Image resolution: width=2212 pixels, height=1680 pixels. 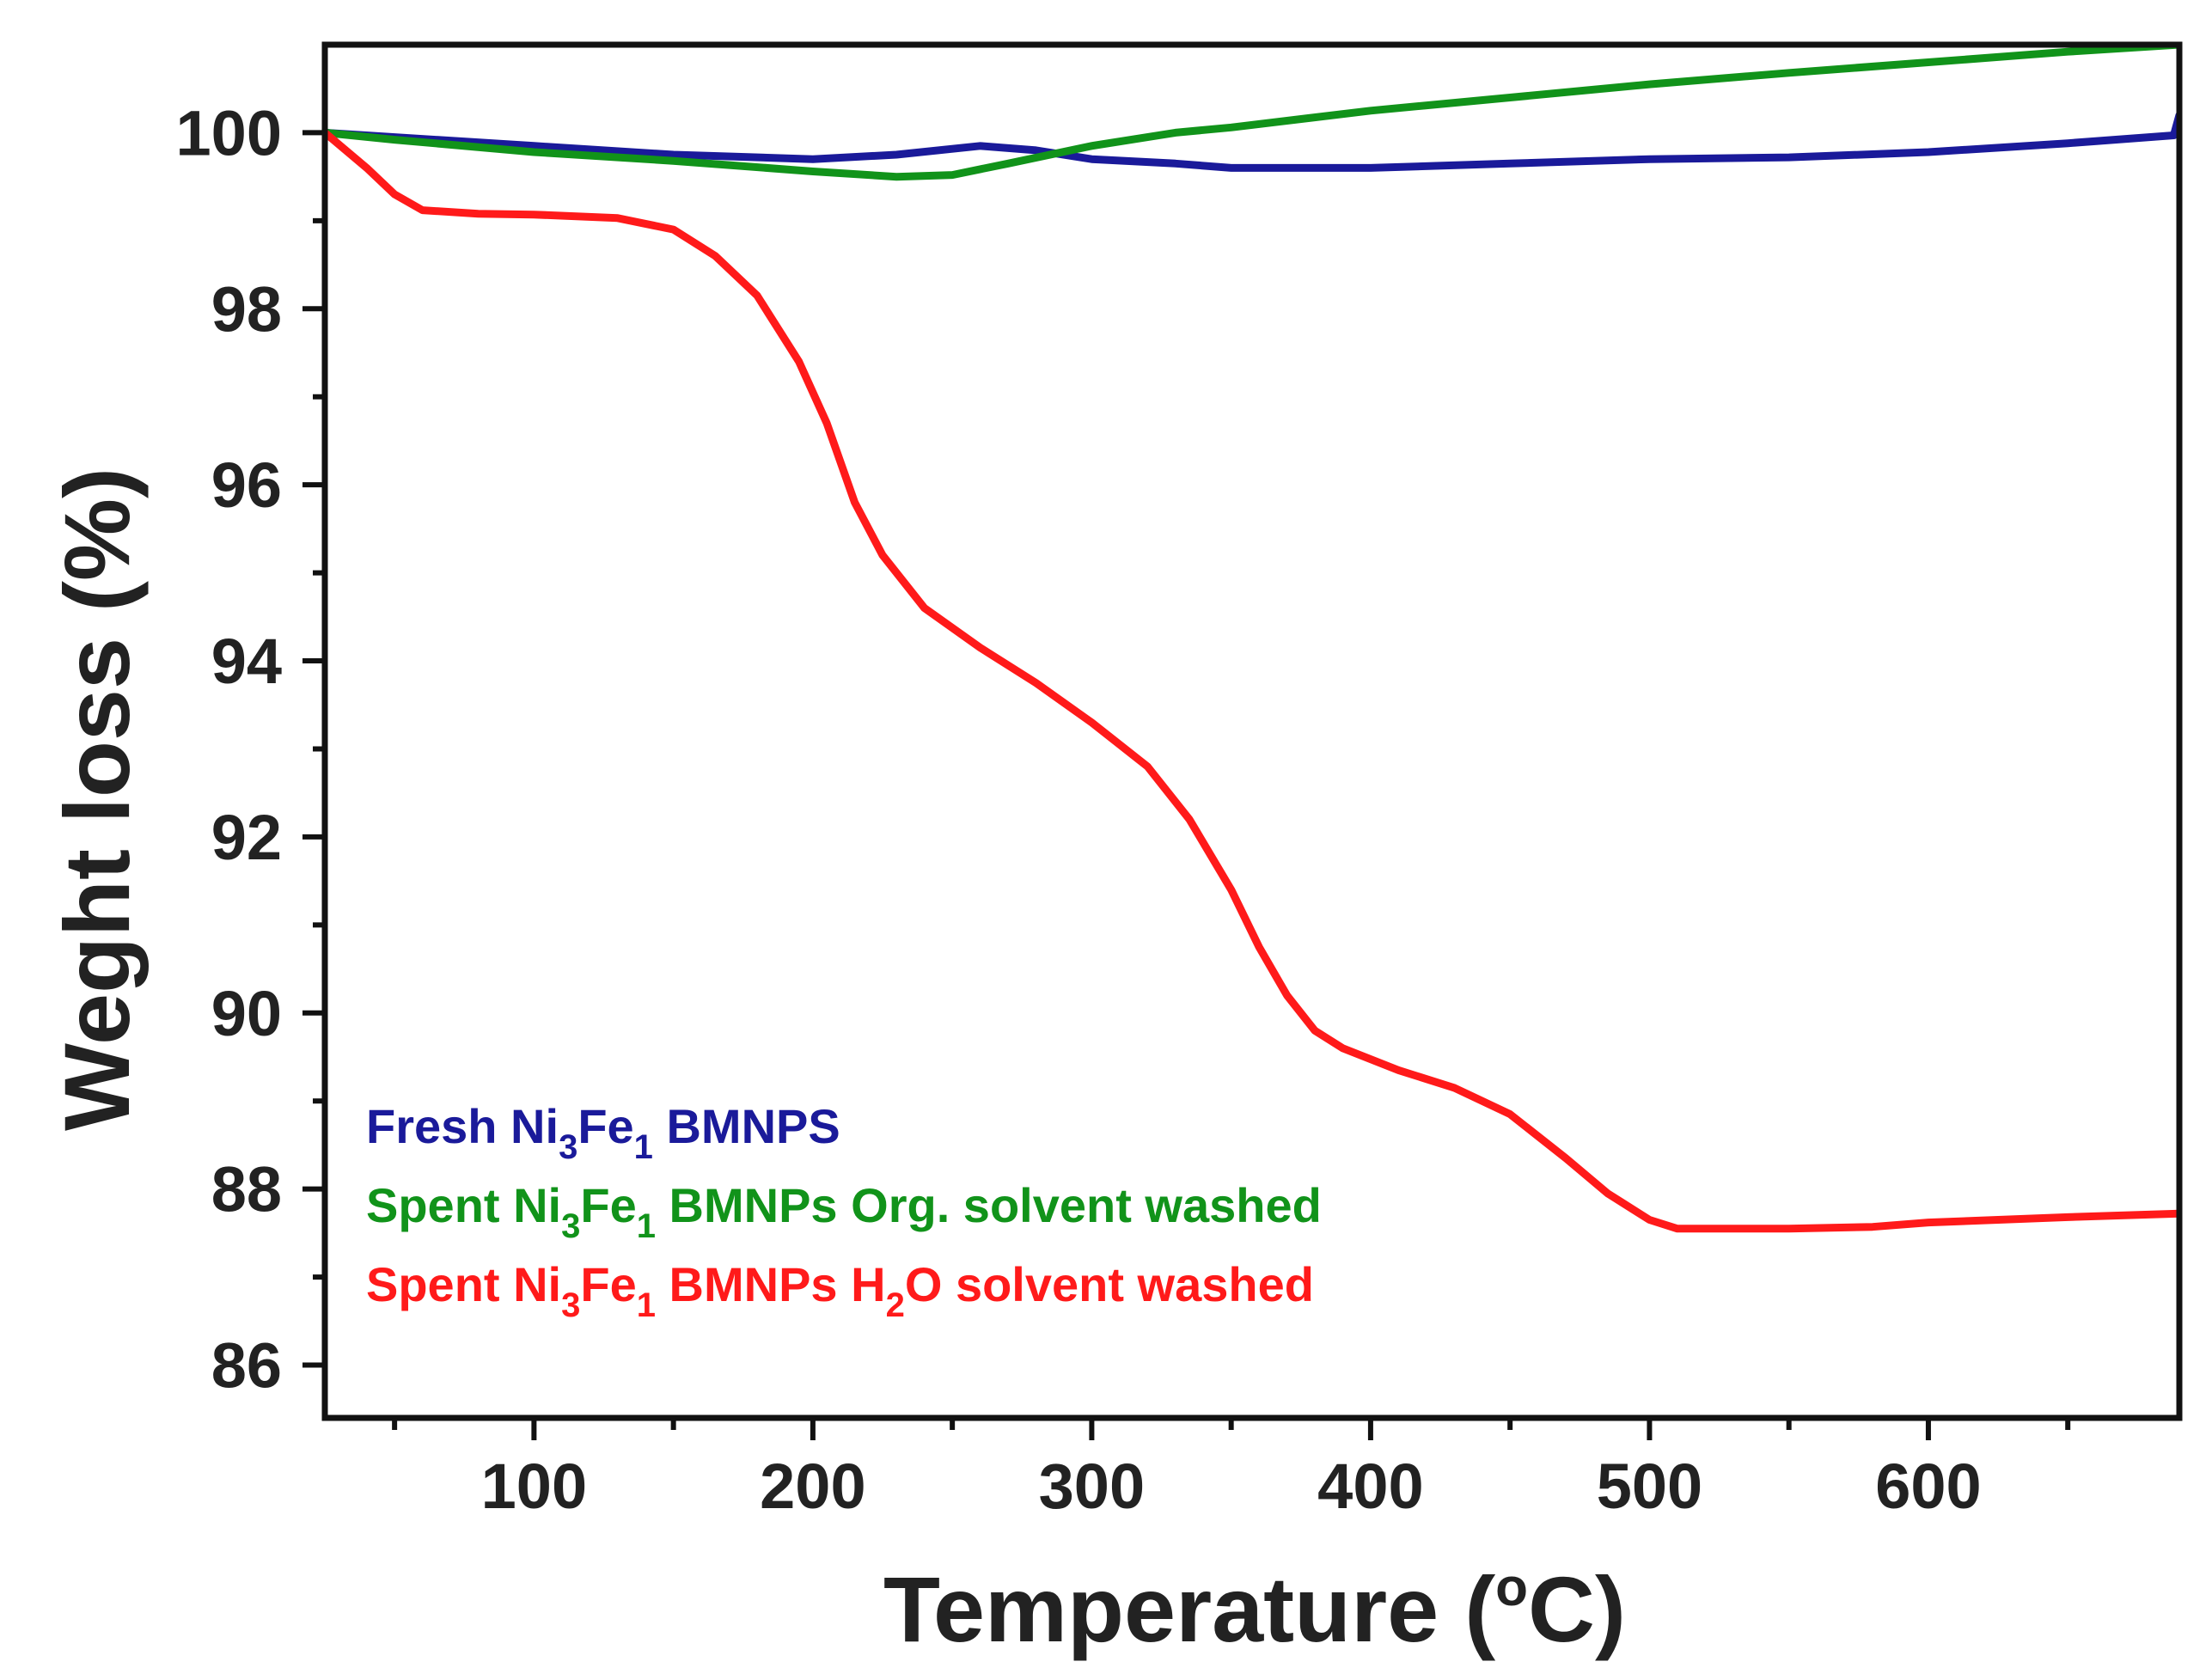 What do you see at coordinates (813, 1486) in the screenshot?
I see `x-tick-label-200: 200` at bounding box center [813, 1486].